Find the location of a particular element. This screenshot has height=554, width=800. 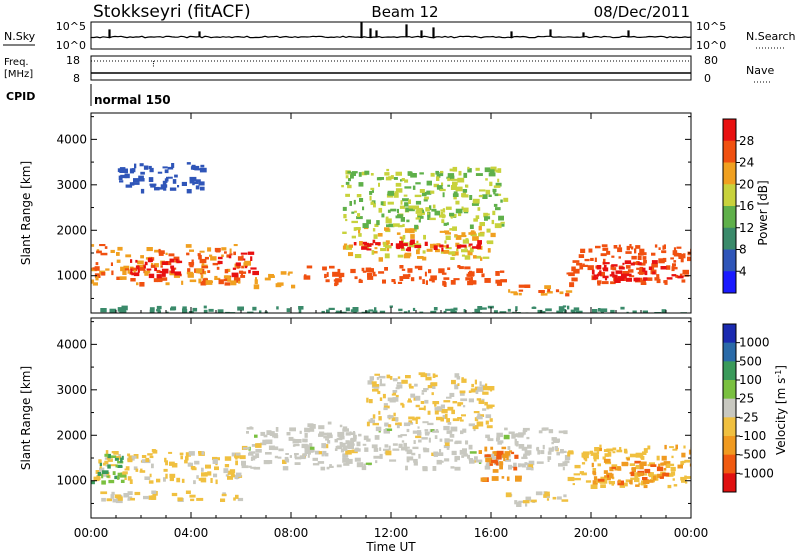

colorbar-tick-label: -500 is located at coordinates (752, 455).